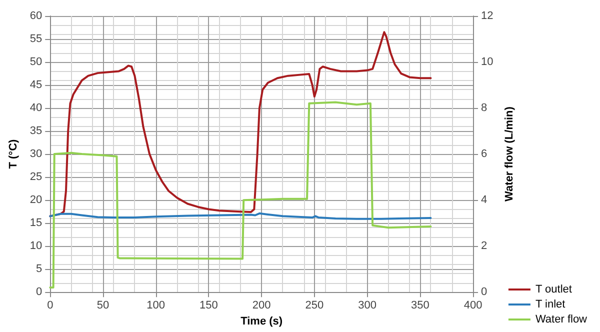 This screenshot has width=600, height=332. I want to click on y-tick-label: 55, so click(36, 39).